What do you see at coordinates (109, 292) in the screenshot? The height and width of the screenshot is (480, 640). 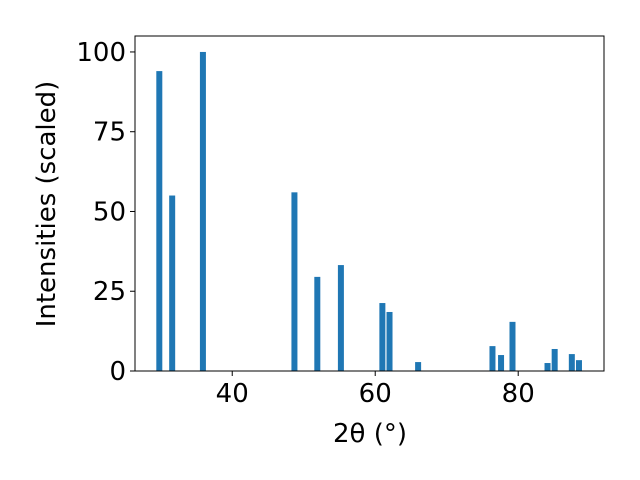 I see `y-tick-label: 25` at bounding box center [109, 292].